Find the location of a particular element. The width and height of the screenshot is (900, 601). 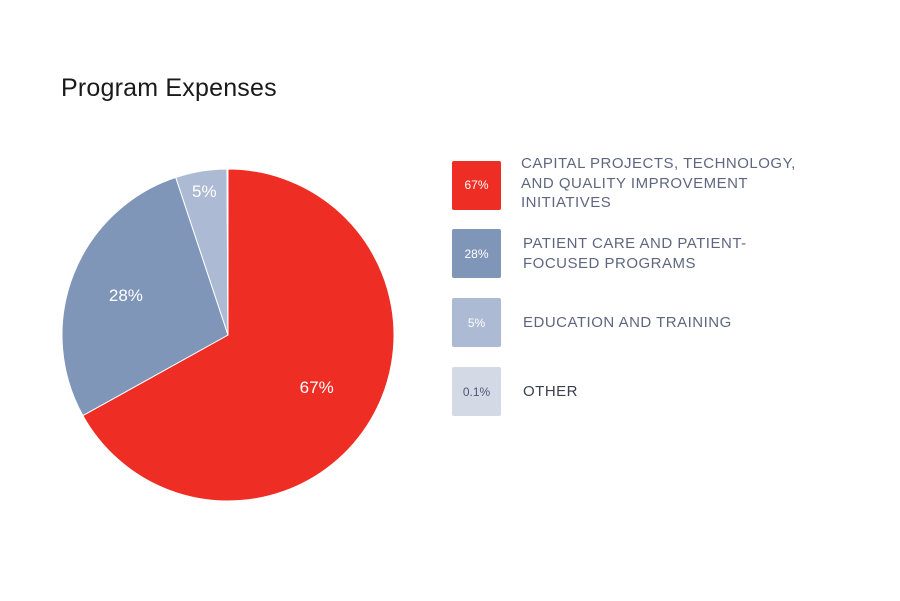

legend-swatch: 28% is located at coordinates (476, 253).